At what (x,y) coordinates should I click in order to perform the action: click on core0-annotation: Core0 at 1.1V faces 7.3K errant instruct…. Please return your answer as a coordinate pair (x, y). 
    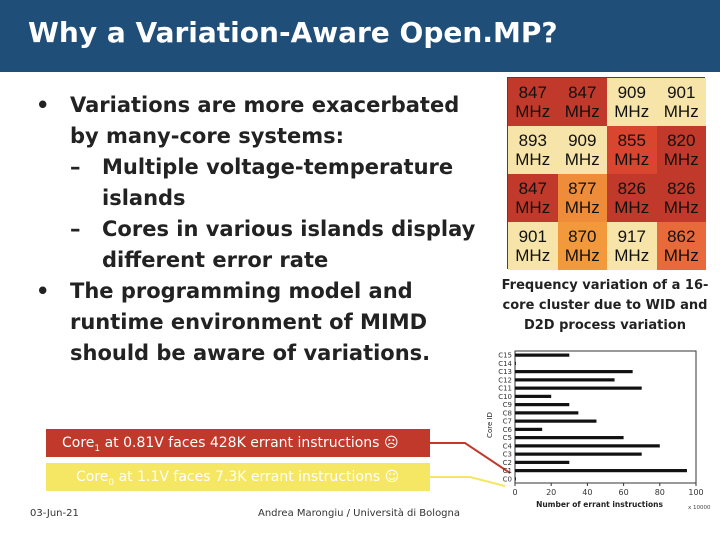
    Looking at the image, I should click on (238, 477).